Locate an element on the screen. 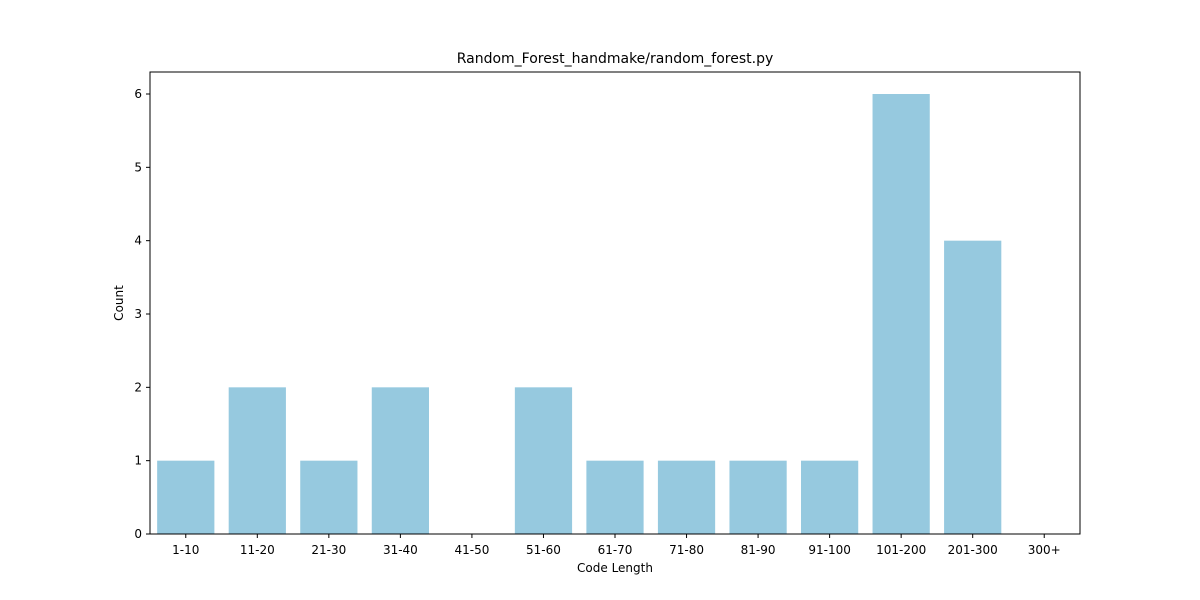  x-tick-label: 1-10 is located at coordinates (185, 550).